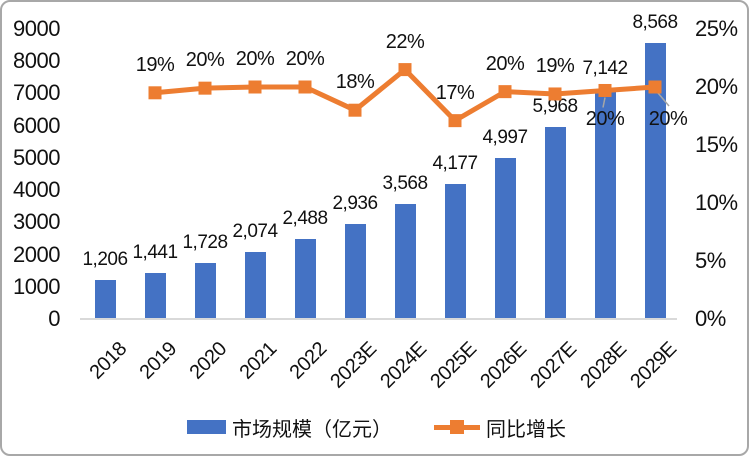 Image resolution: width=749 pixels, height=456 pixels. Describe the element at coordinates (526, 429) in the screenshot. I see `legend-label-yoy-growth: 同比增长` at that location.